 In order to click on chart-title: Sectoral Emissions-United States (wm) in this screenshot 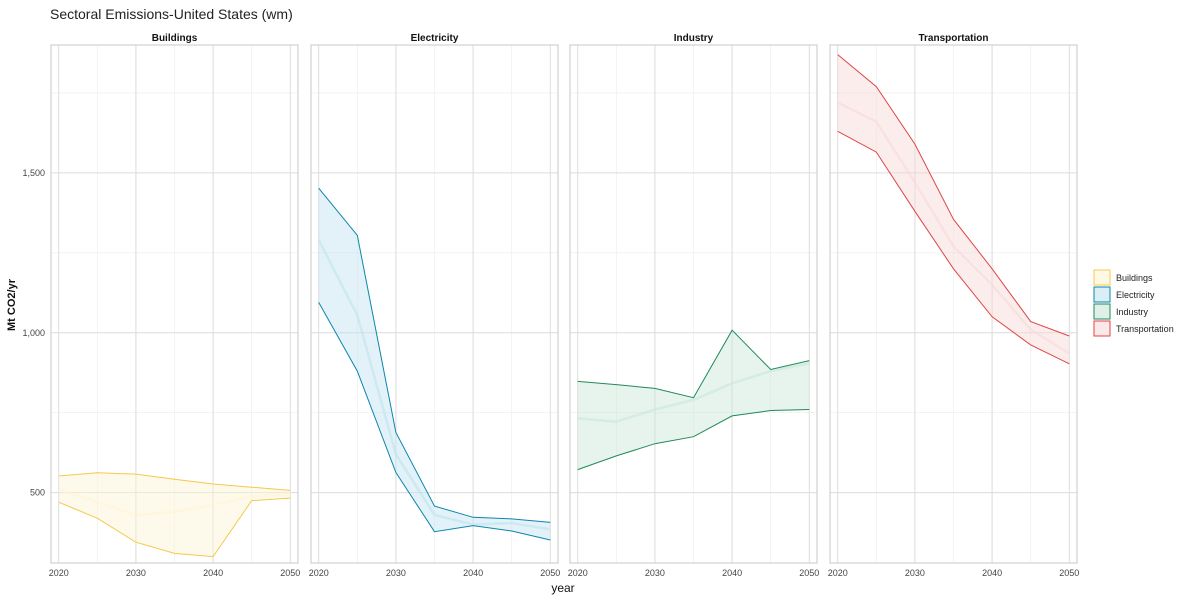, I will do `click(171, 14)`.